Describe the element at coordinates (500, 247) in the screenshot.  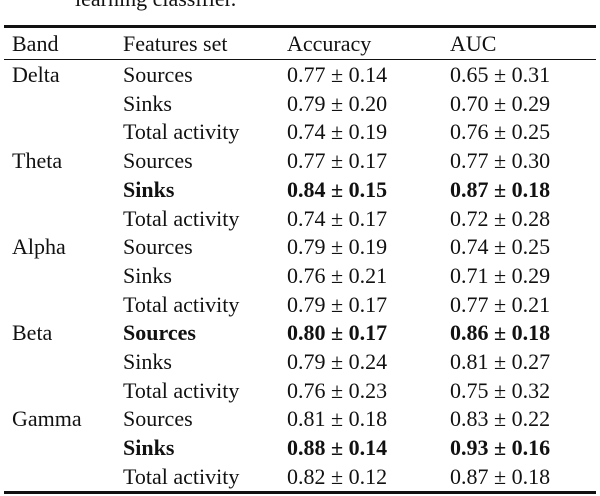
I see `auc-cell: 0.74 ± 0.25` at that location.